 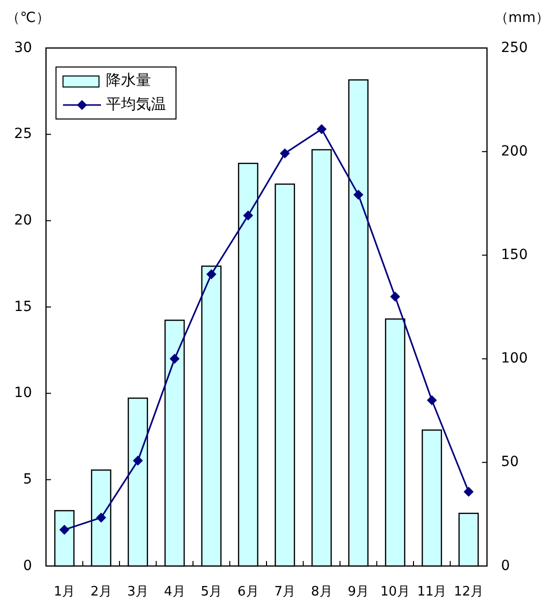 I want to click on x-tick-label: 5月, so click(x=211, y=592).